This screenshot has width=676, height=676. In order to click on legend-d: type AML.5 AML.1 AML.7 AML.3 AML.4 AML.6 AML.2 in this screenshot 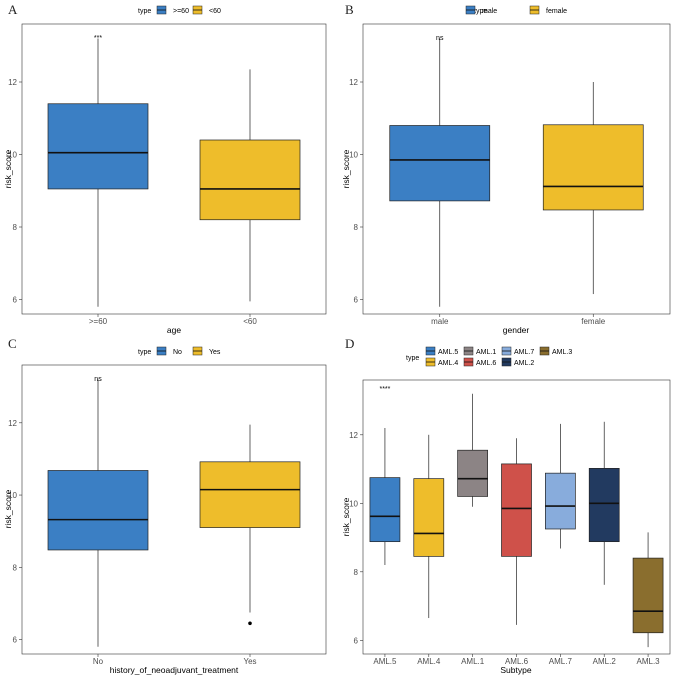, I will do `click(489, 356)`.